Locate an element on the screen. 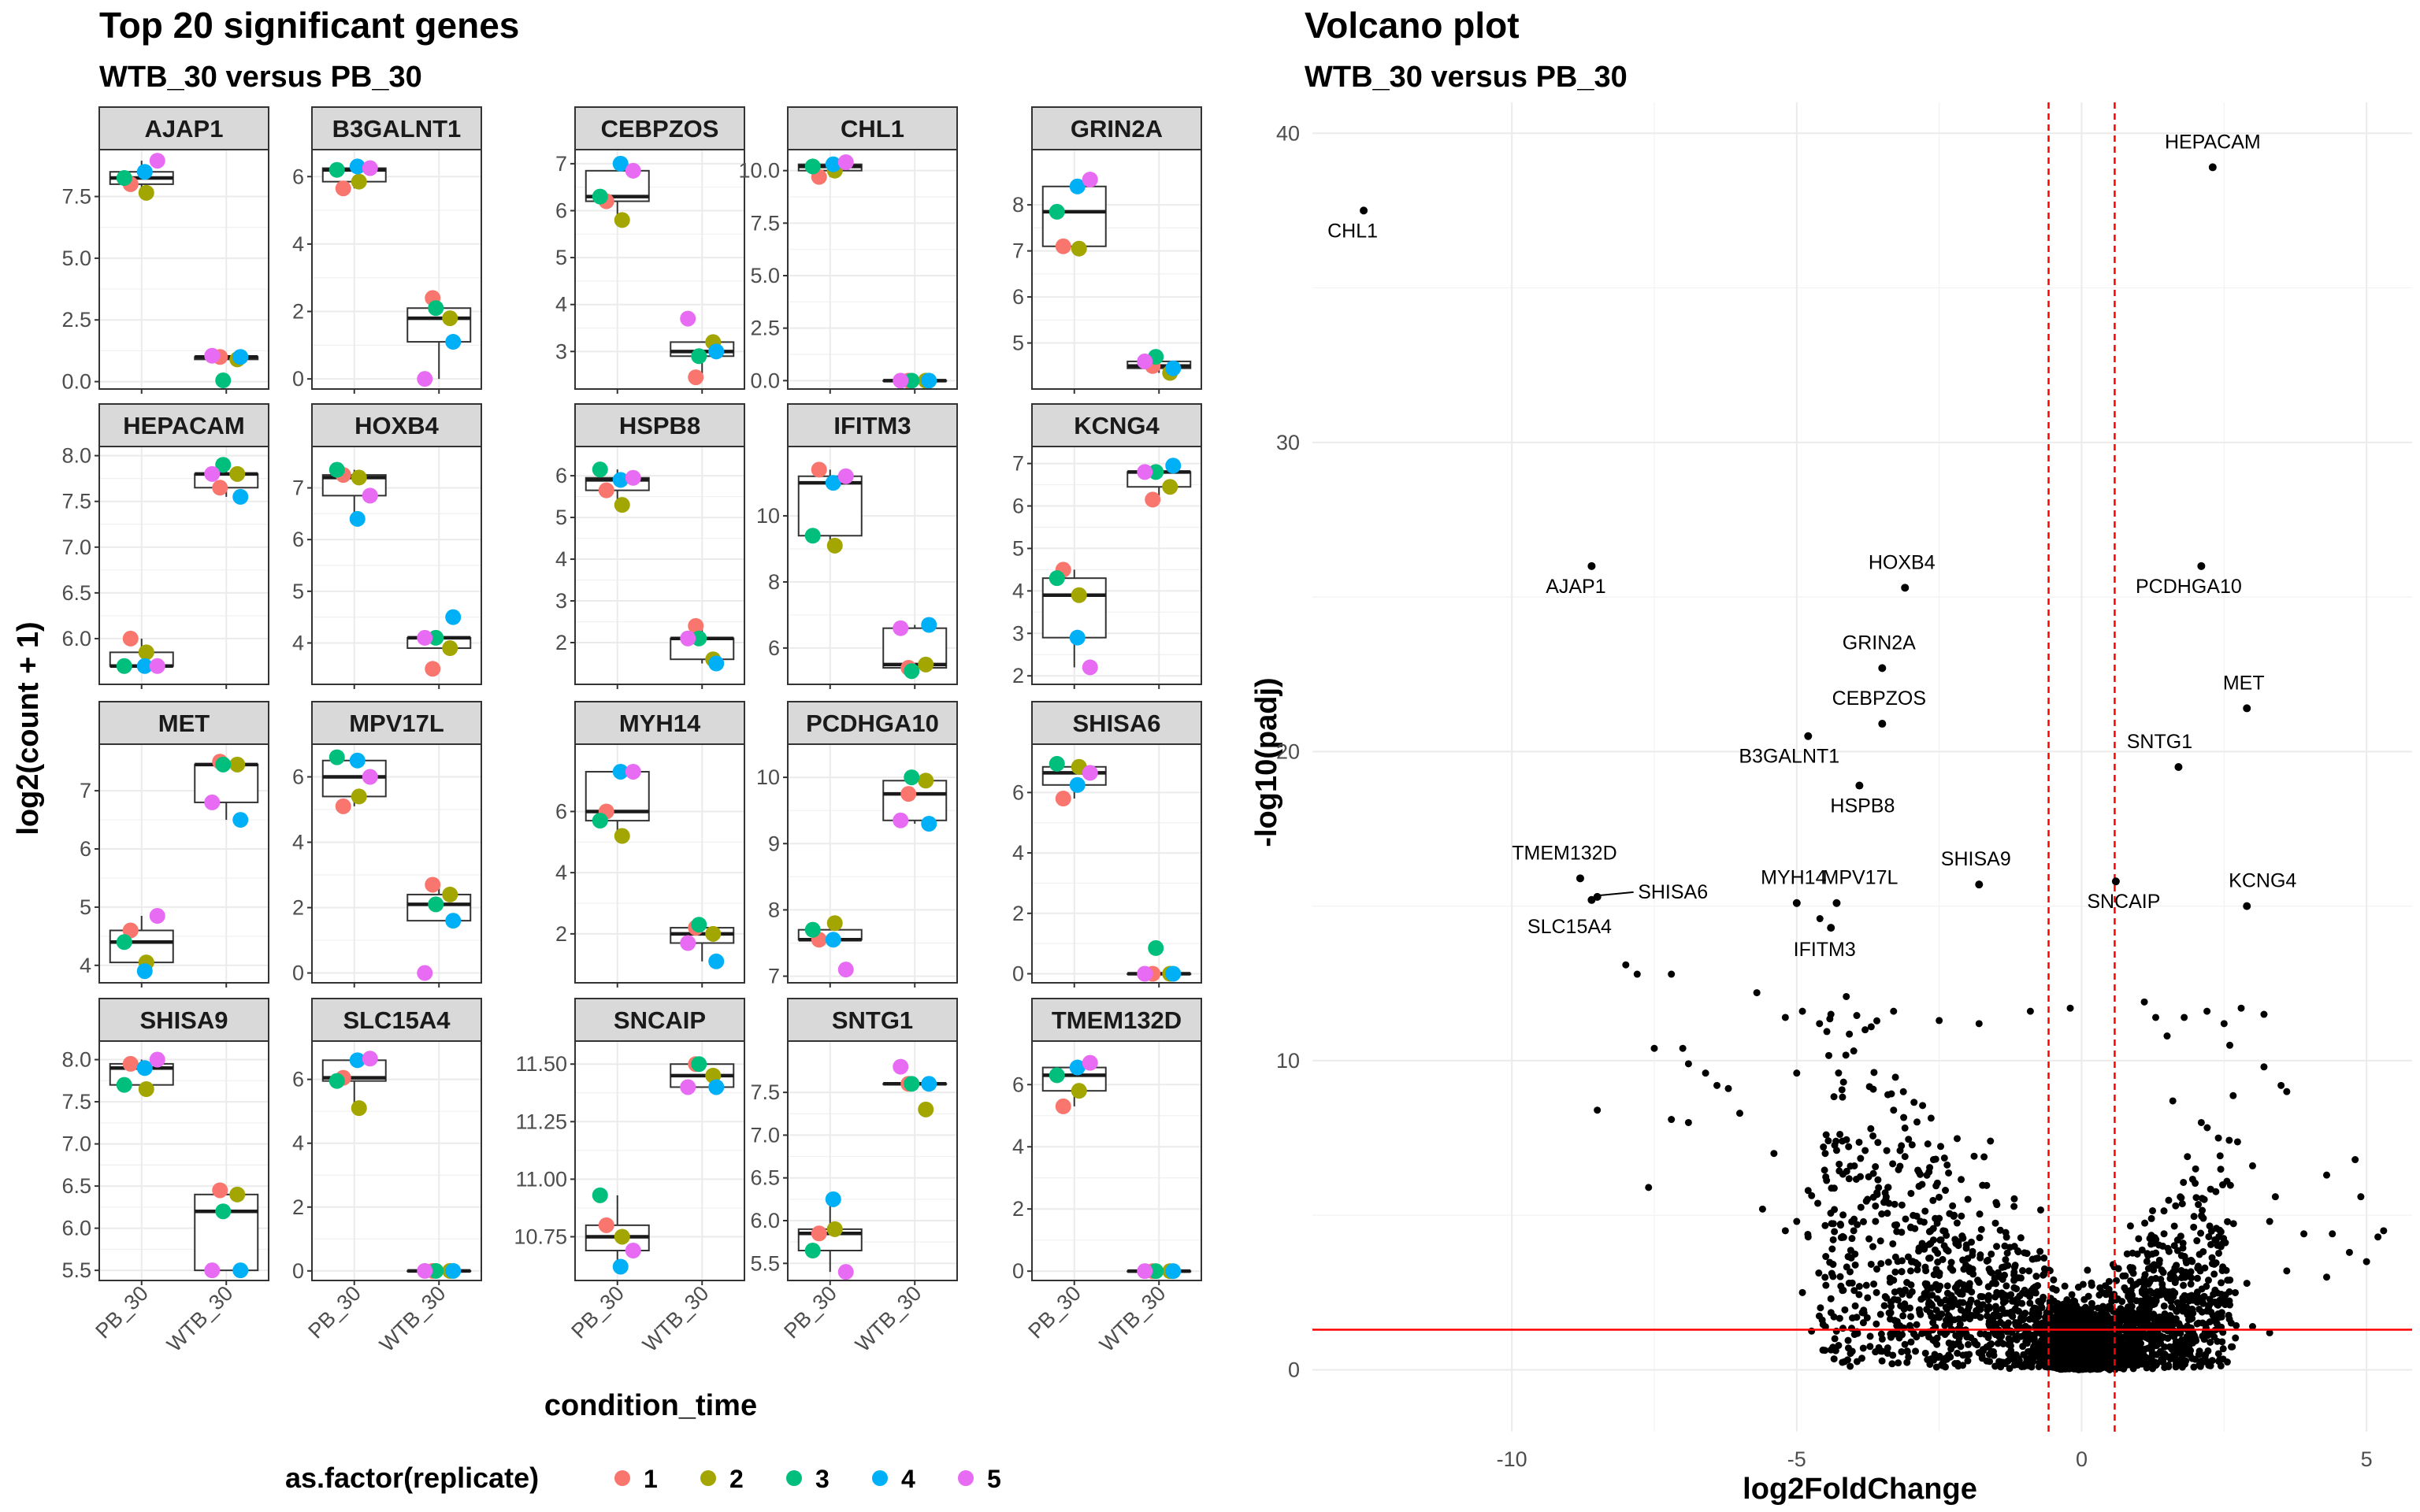  legend-key-dot is located at coordinates (708, 1478).